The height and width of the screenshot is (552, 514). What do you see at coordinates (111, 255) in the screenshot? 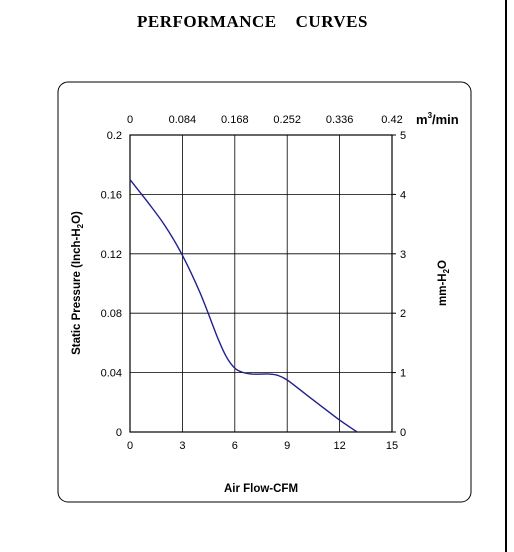
I see `y-tick-label: 0.12` at bounding box center [111, 255].